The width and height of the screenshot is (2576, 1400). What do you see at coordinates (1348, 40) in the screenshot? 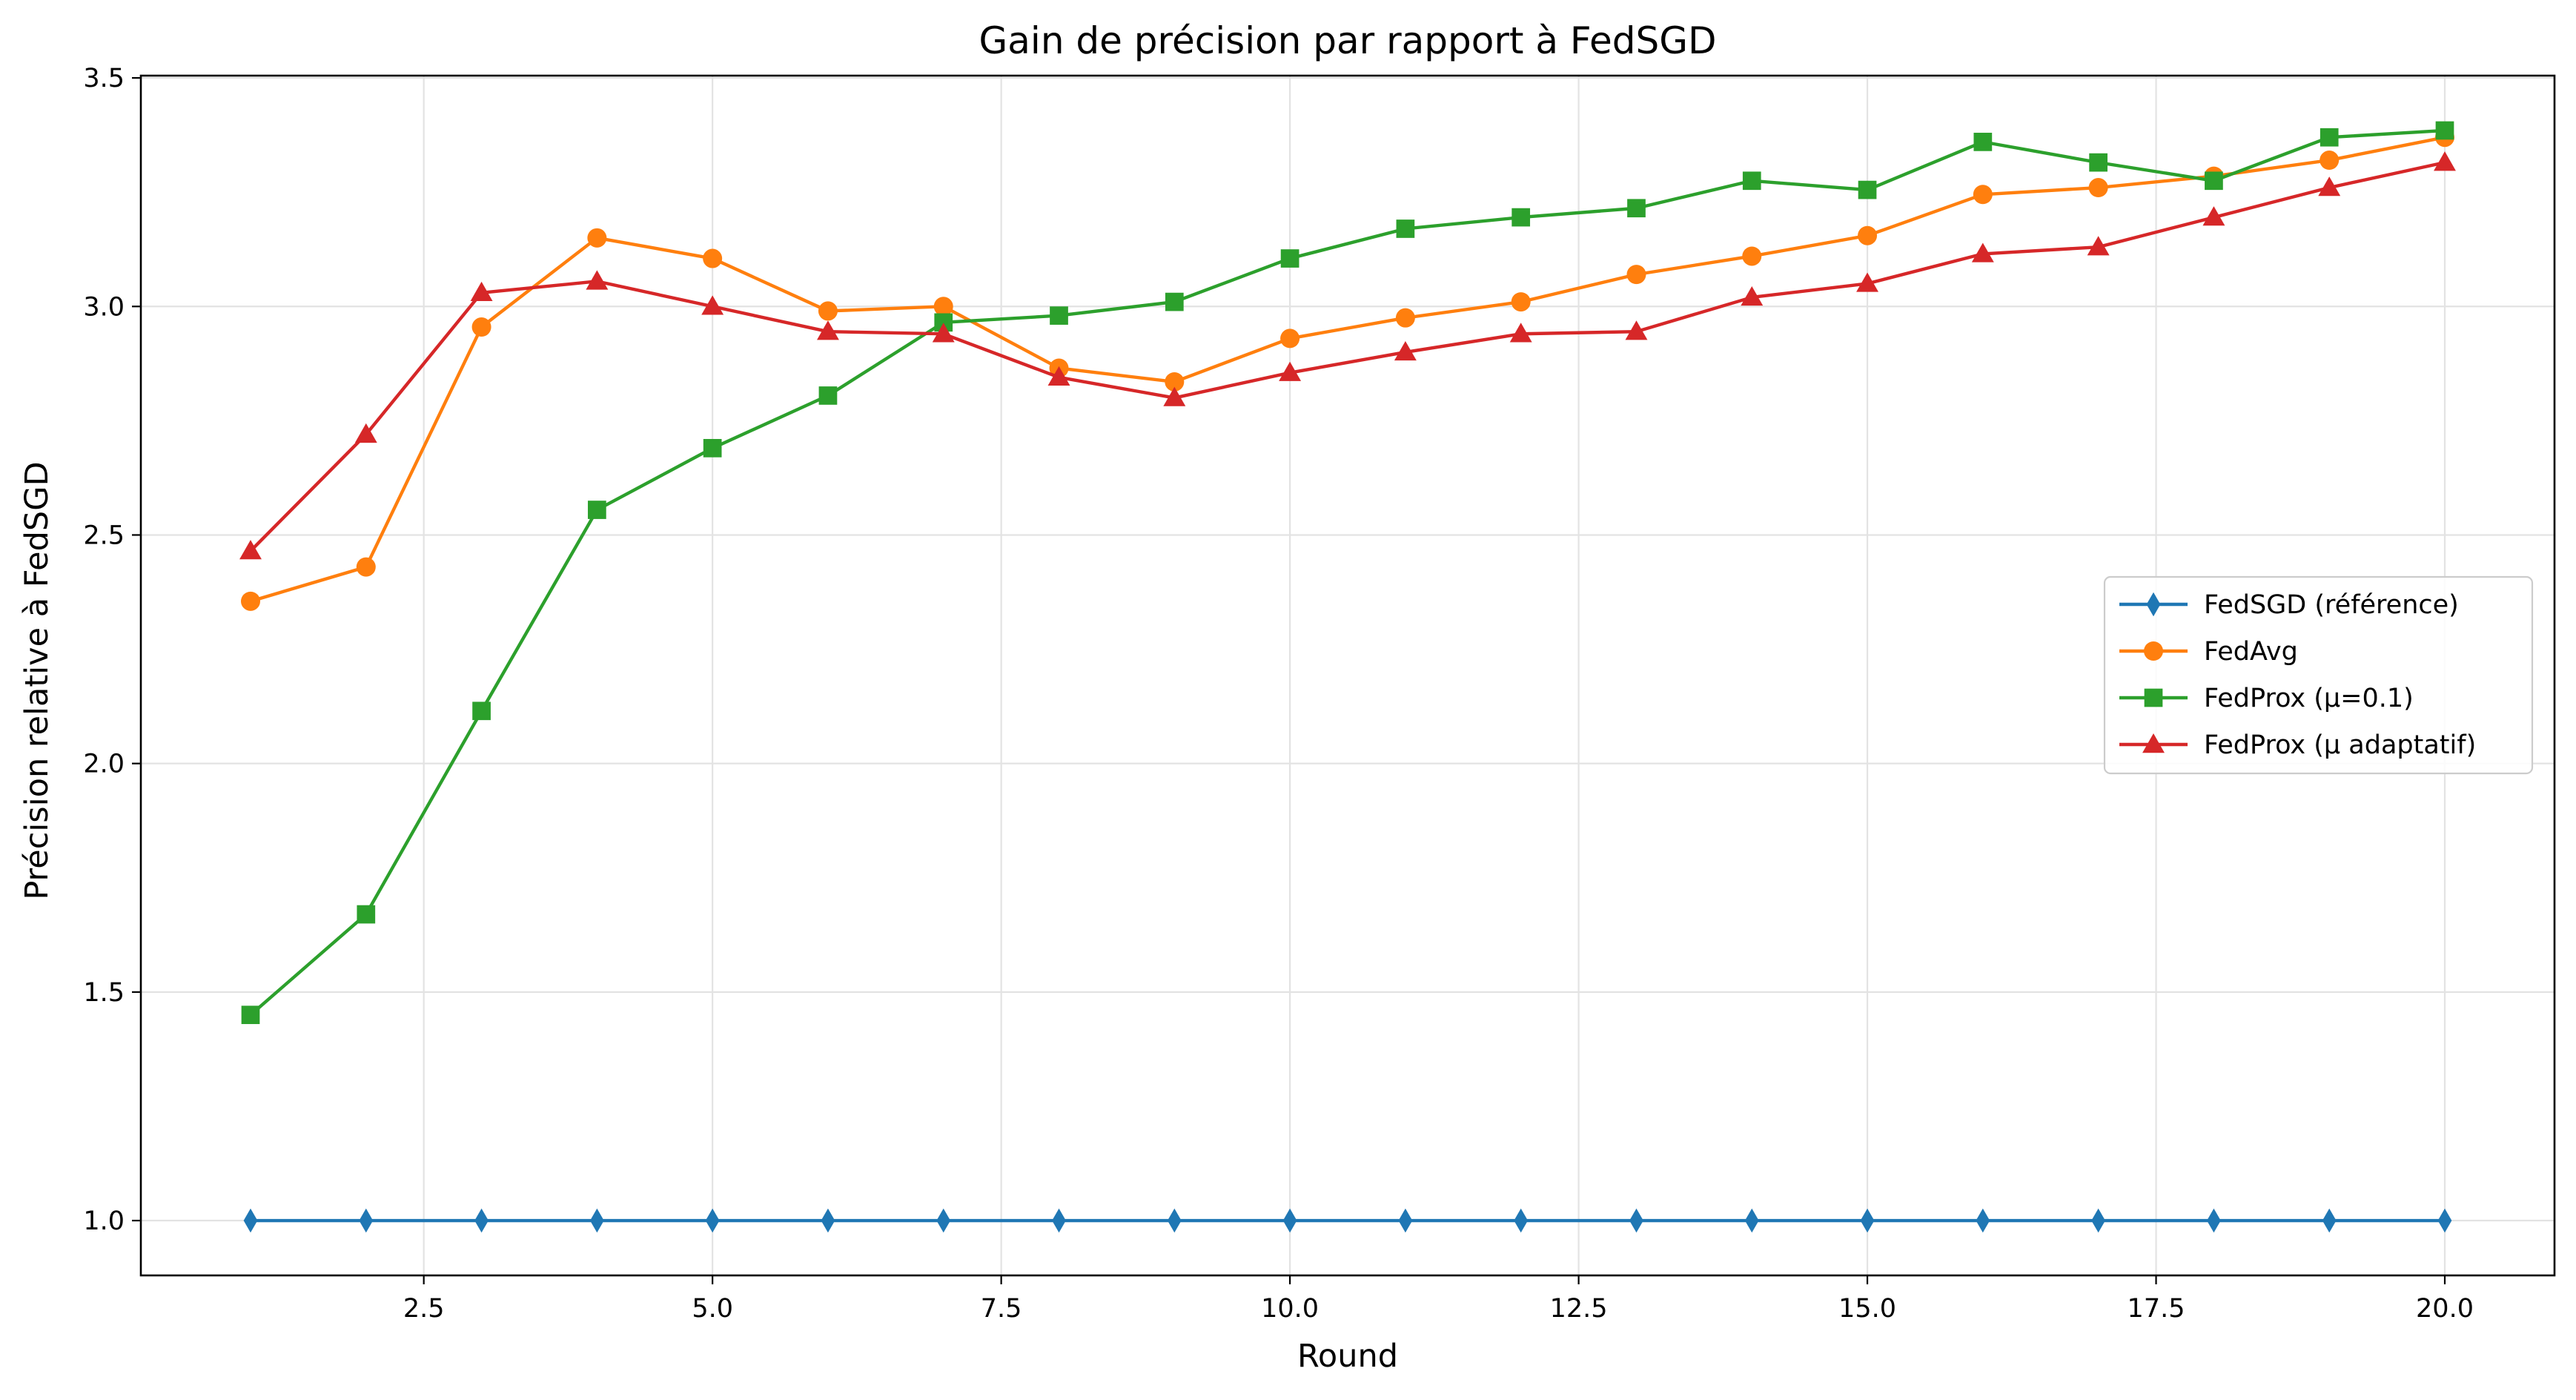
I see `chart-title: Gain de précision par rapport à FedSGD` at bounding box center [1348, 40].